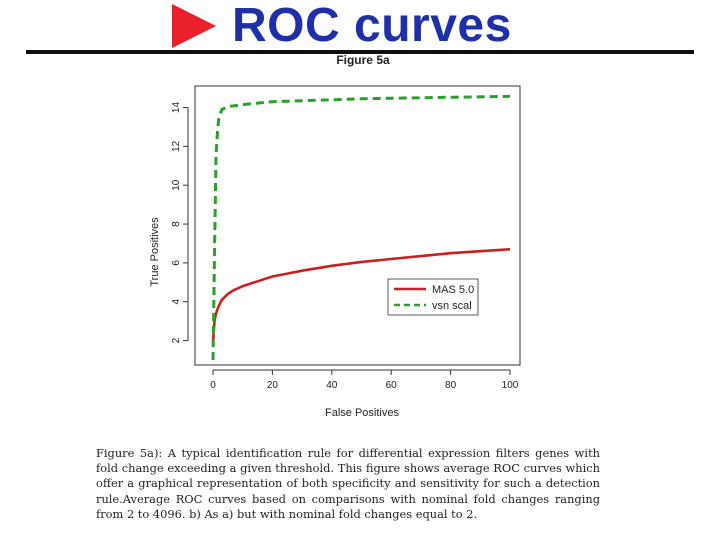  What do you see at coordinates (452, 306) in the screenshot?
I see `legend-label-vsn: vsn scal` at bounding box center [452, 306].